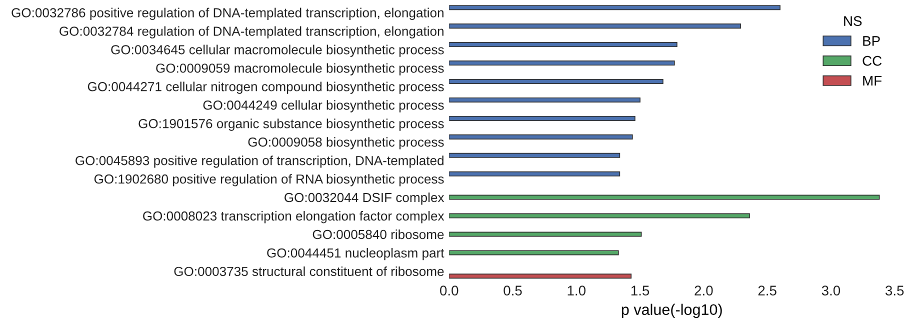  I want to click on y-tick-label: GO:0009058 biosynthetic process, so click(346, 143).